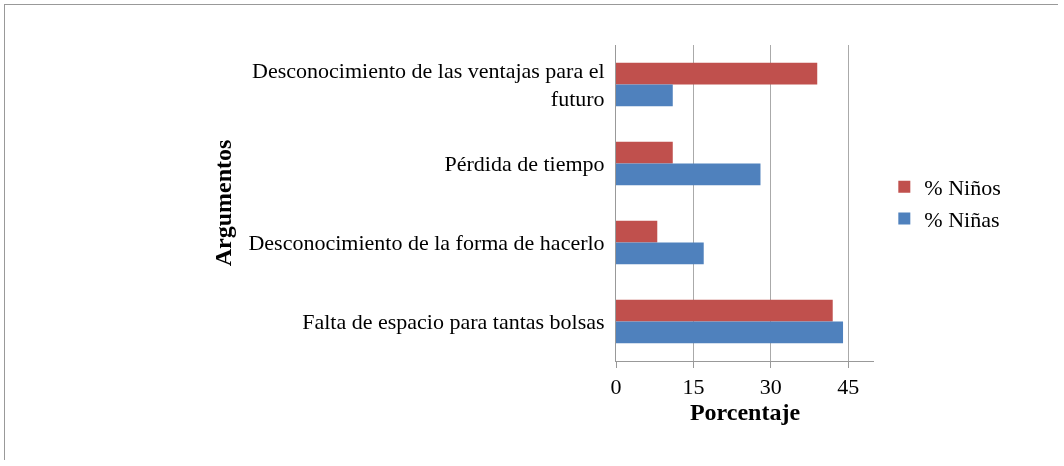  I want to click on legend-label: % Niñas, so click(962, 219).